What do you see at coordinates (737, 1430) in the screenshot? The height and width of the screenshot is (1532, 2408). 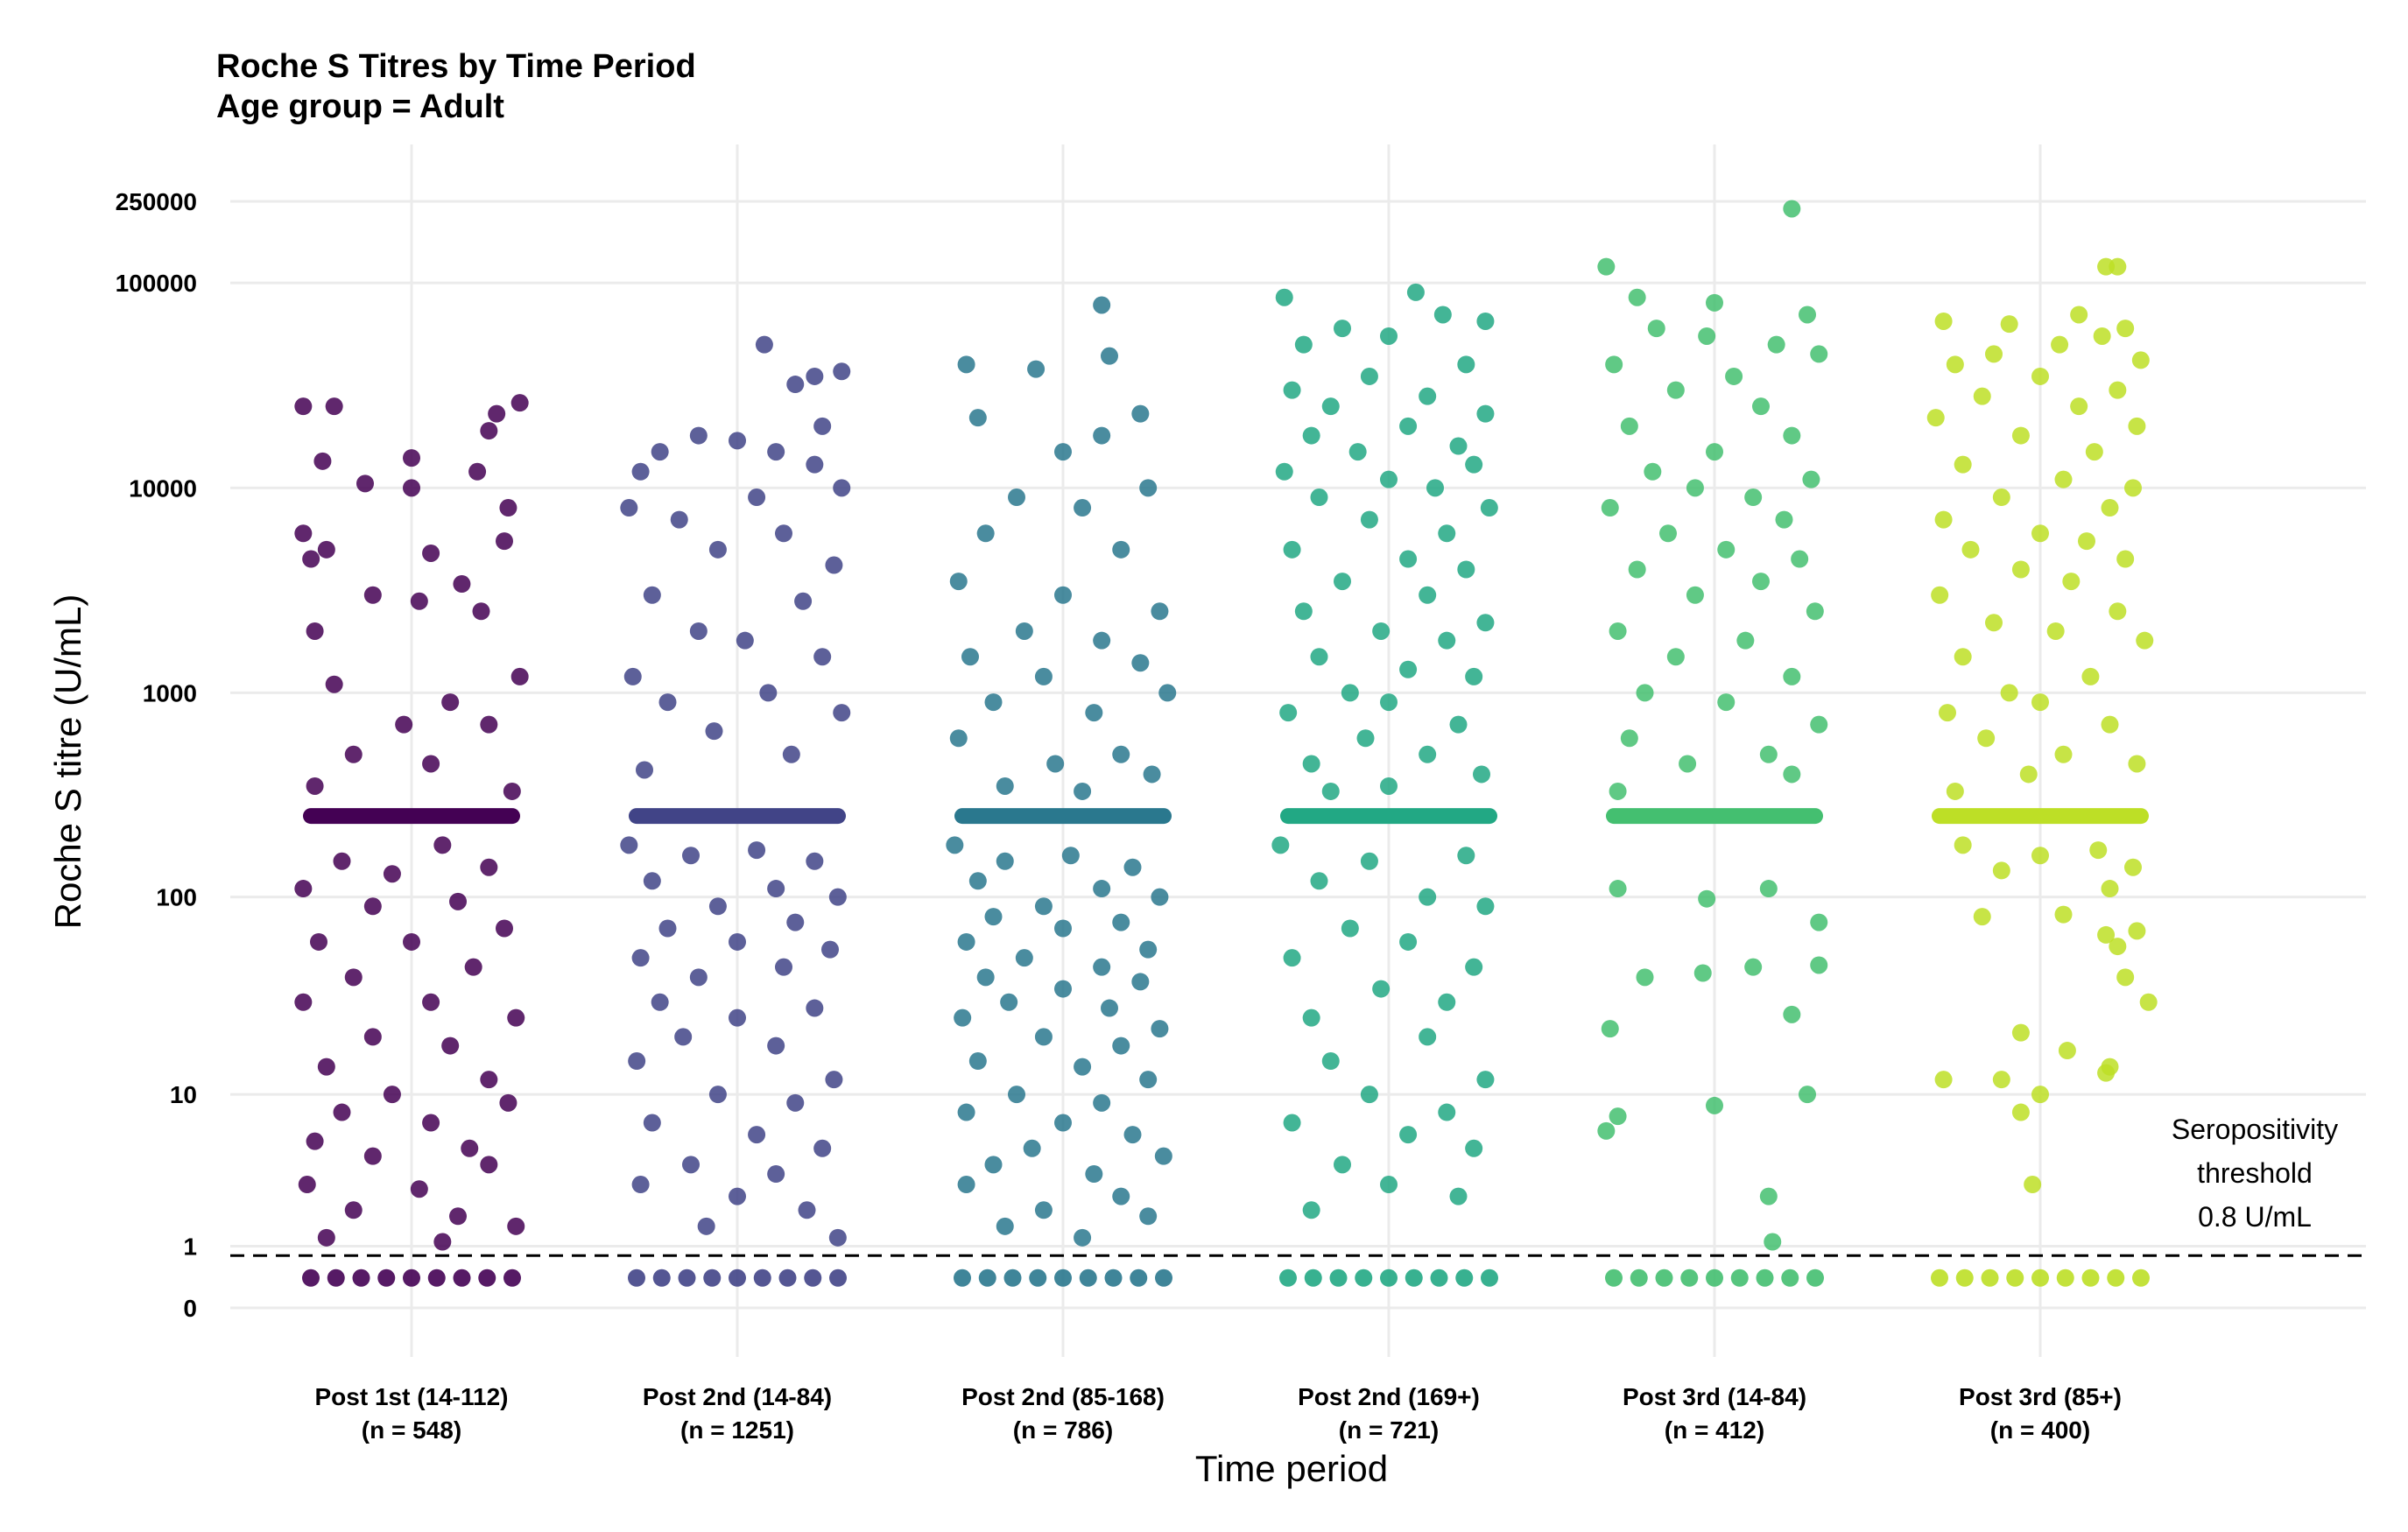 I see `x-tick-n-label: (n = 1251)` at bounding box center [737, 1430].